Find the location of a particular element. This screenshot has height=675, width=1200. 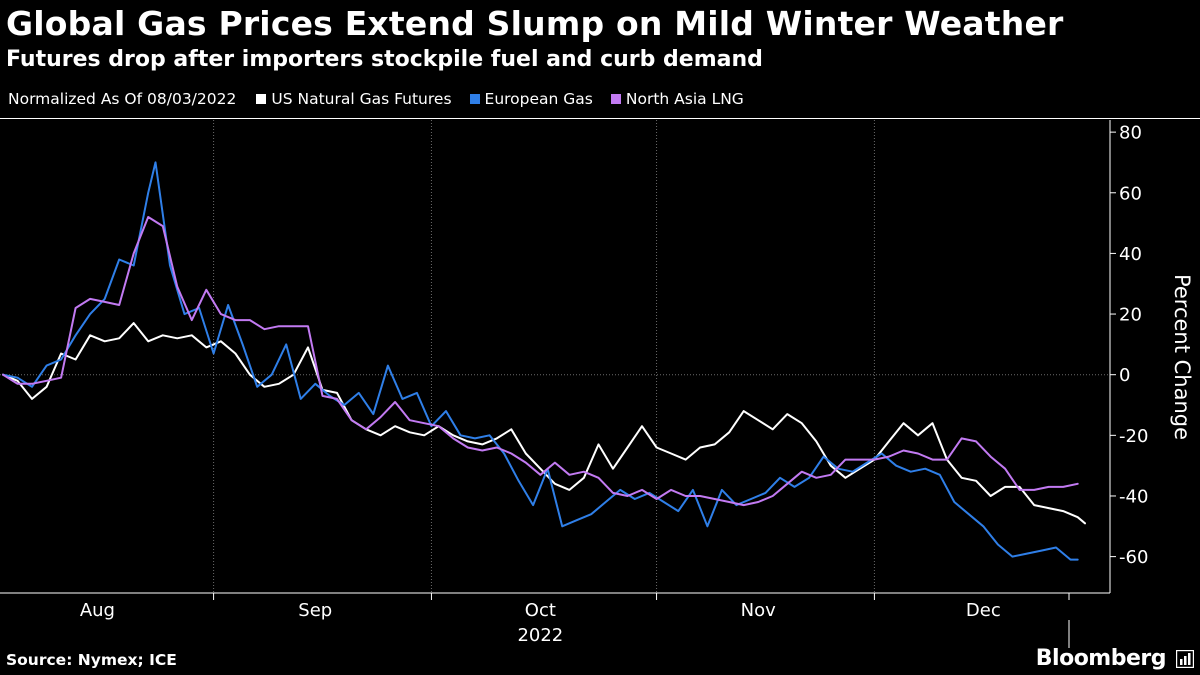

legend-swatch-north-asia-lng is located at coordinates (615, 99).